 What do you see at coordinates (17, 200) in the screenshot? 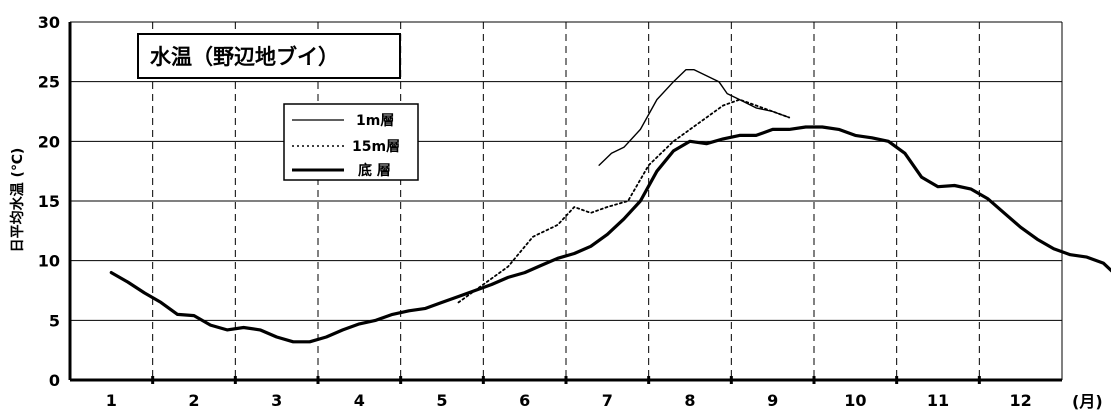
I see `y-axis-label: 日平均水温 (℃)` at bounding box center [17, 200].